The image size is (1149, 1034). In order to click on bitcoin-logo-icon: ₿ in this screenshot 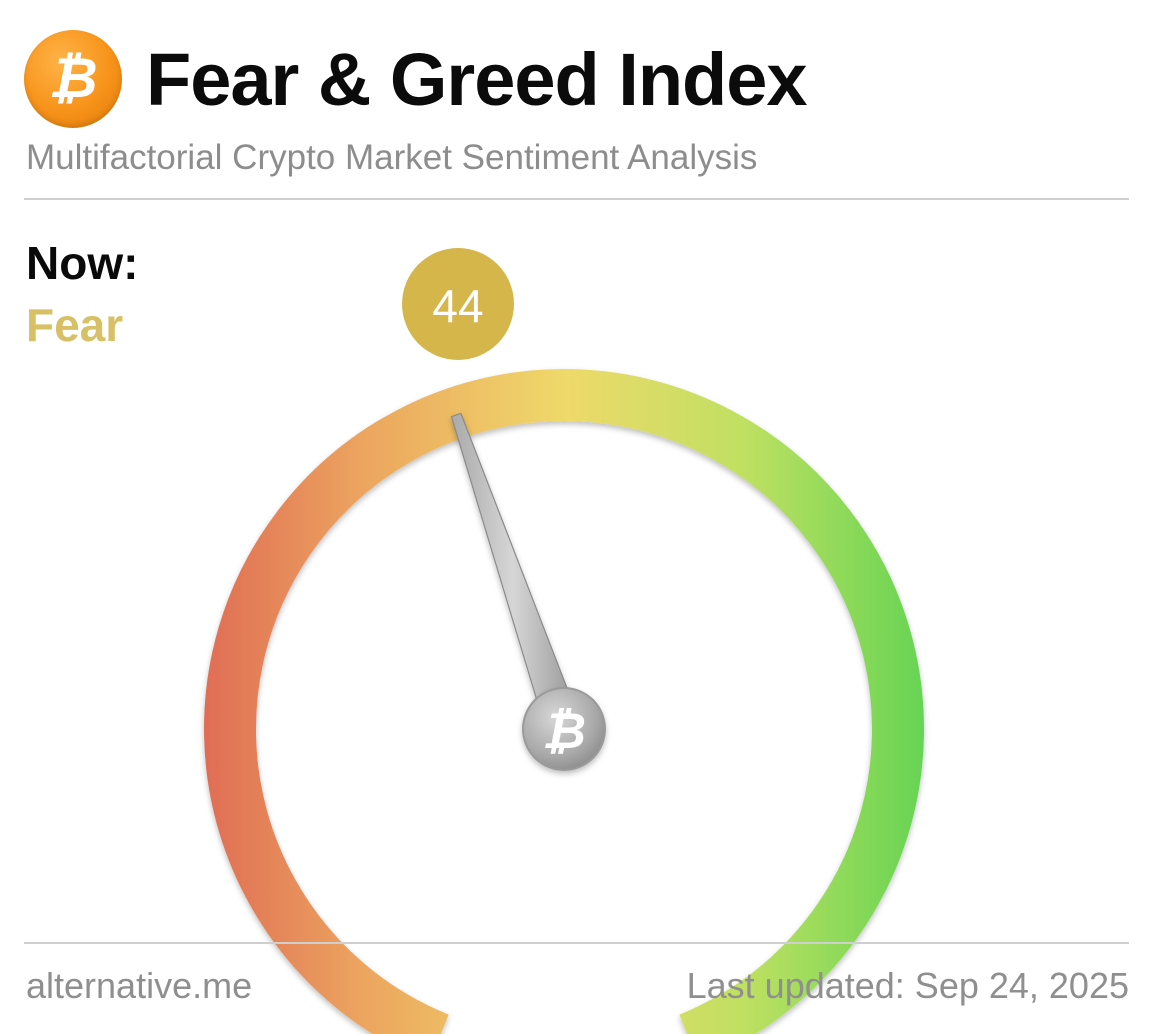, I will do `click(73, 79)`.